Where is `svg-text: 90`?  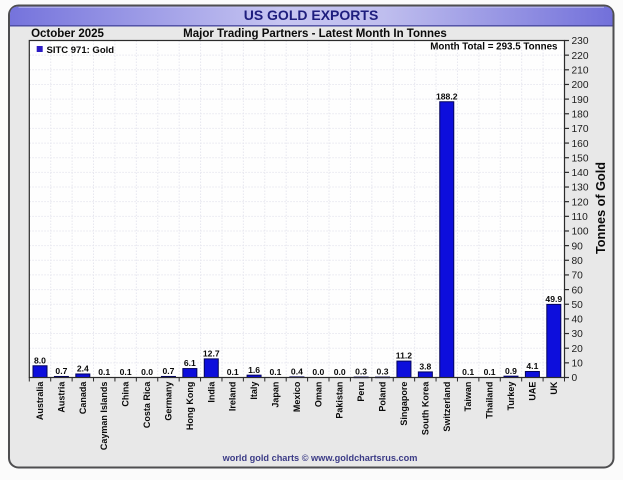
svg-text: 90 is located at coordinates (578, 246).